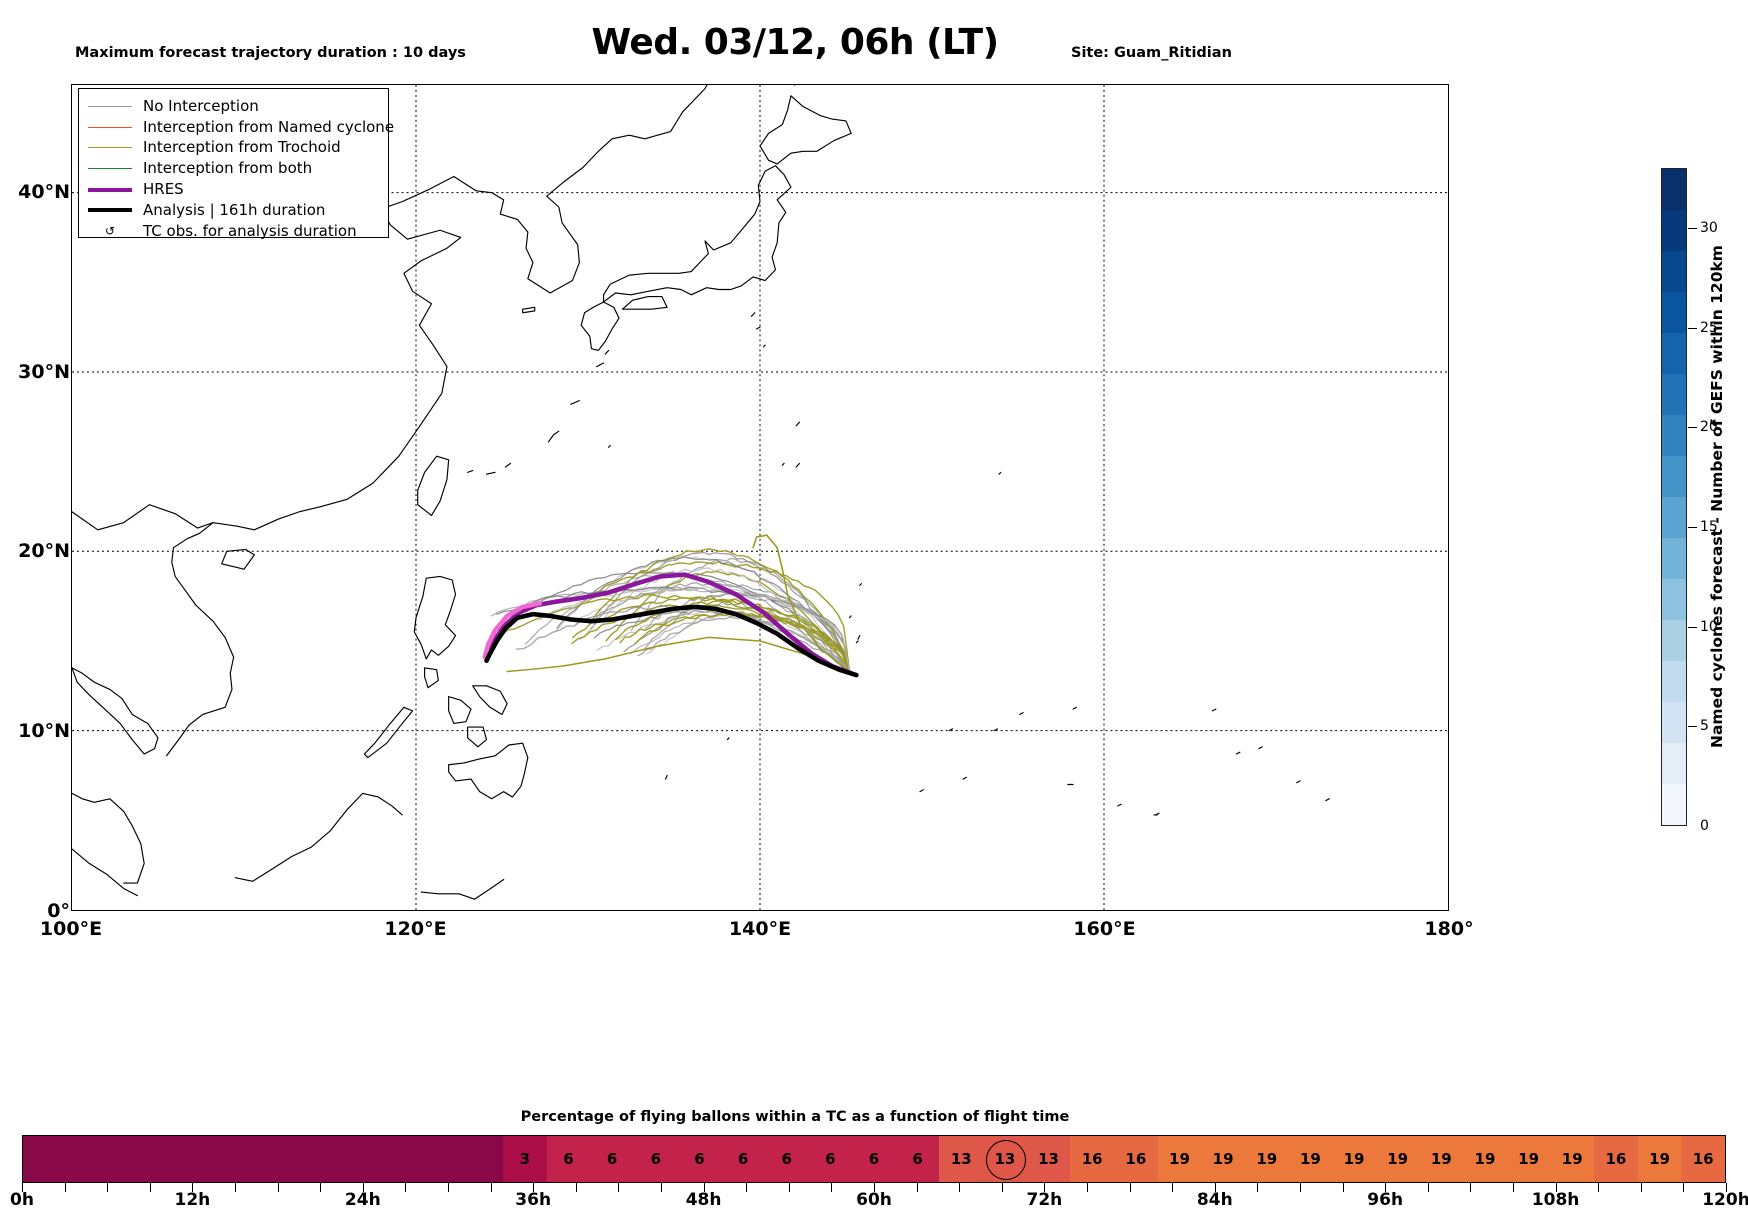 The width and height of the screenshot is (1748, 1213). What do you see at coordinates (703, 1200) in the screenshot?
I see `time-axis-label: 48h` at bounding box center [703, 1200].